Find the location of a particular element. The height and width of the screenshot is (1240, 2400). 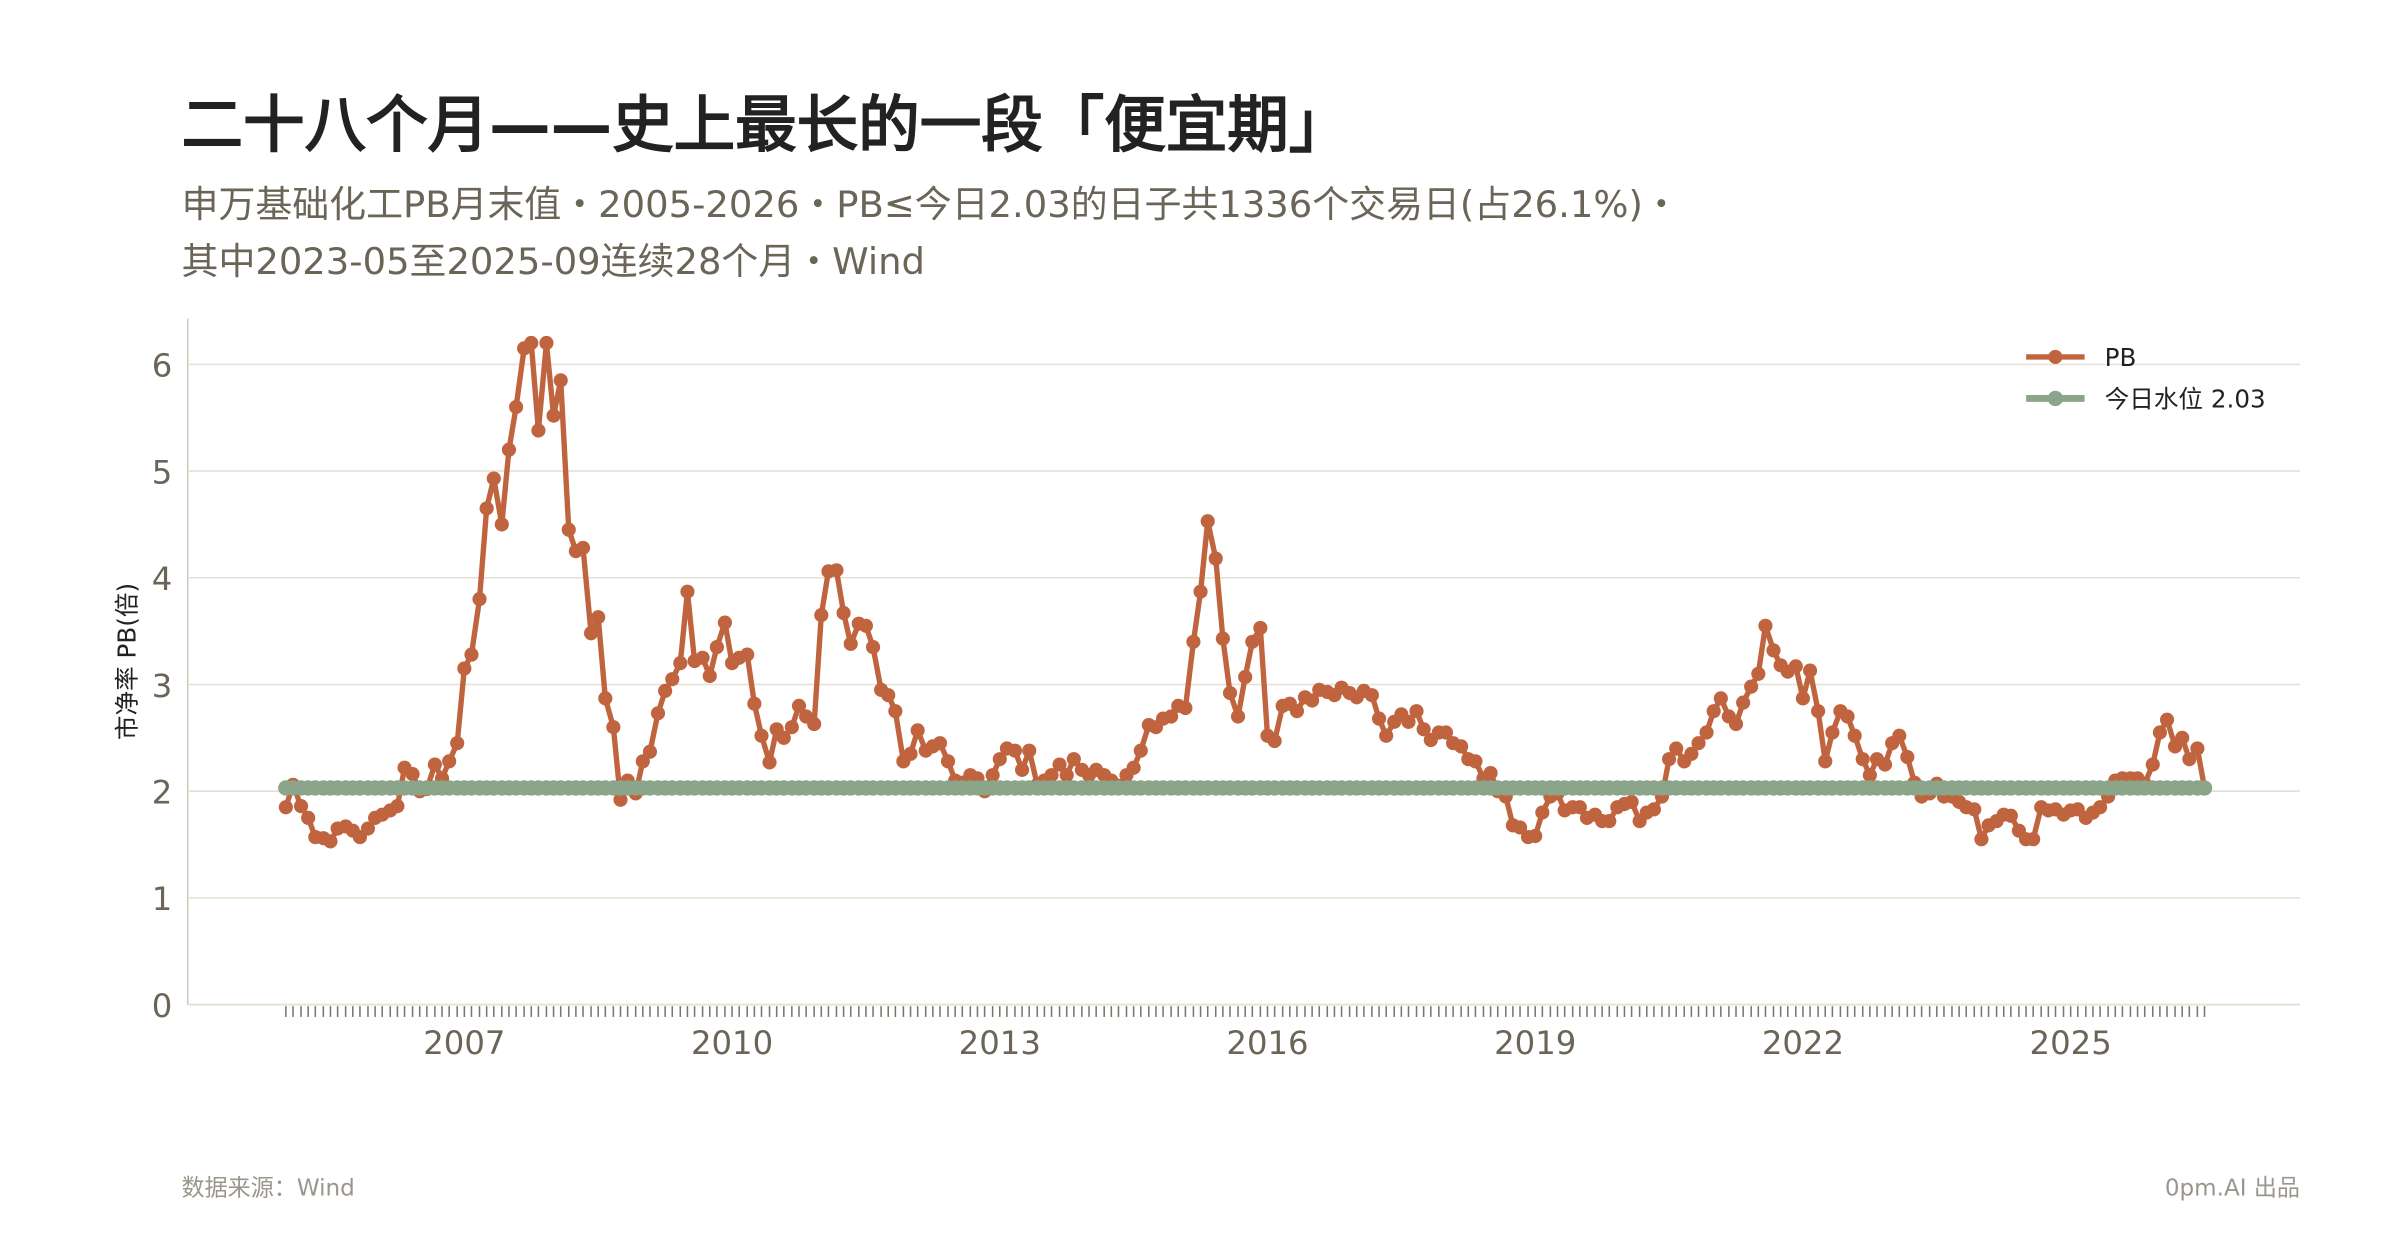

y-tick-label: 0 is located at coordinates (162, 1006).